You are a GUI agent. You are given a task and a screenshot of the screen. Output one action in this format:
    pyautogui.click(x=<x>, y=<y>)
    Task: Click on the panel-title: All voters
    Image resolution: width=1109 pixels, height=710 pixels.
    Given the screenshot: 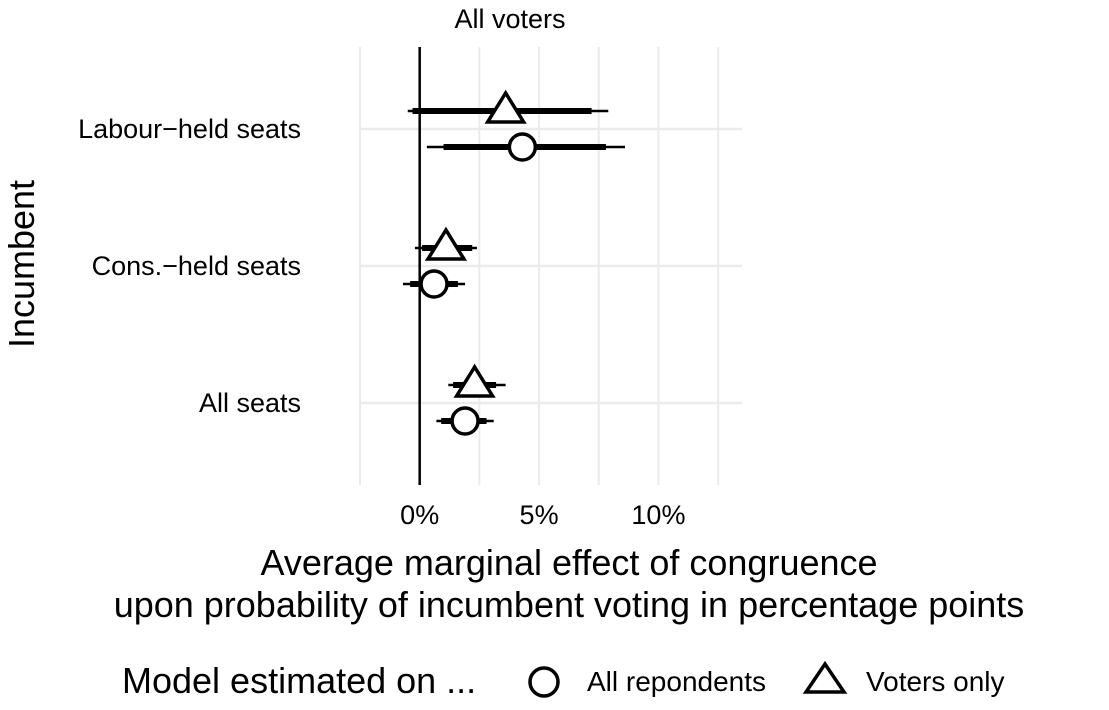 What is the action you would take?
    pyautogui.click(x=509, y=19)
    